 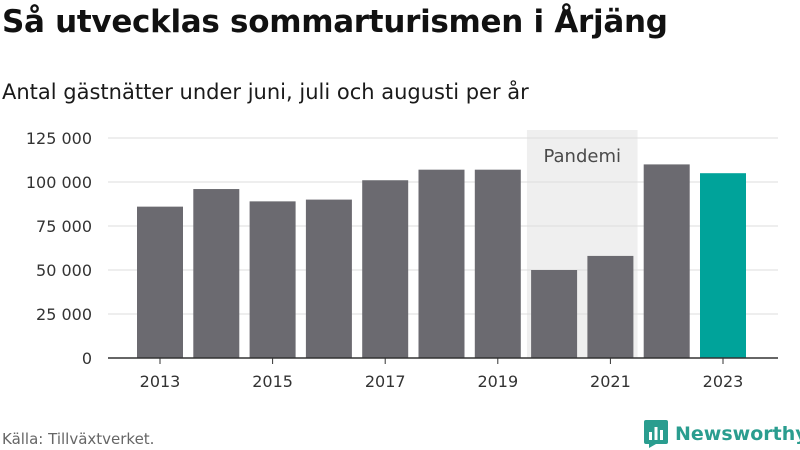 What do you see at coordinates (497, 263) in the screenshot?
I see `bar-2019` at bounding box center [497, 263].